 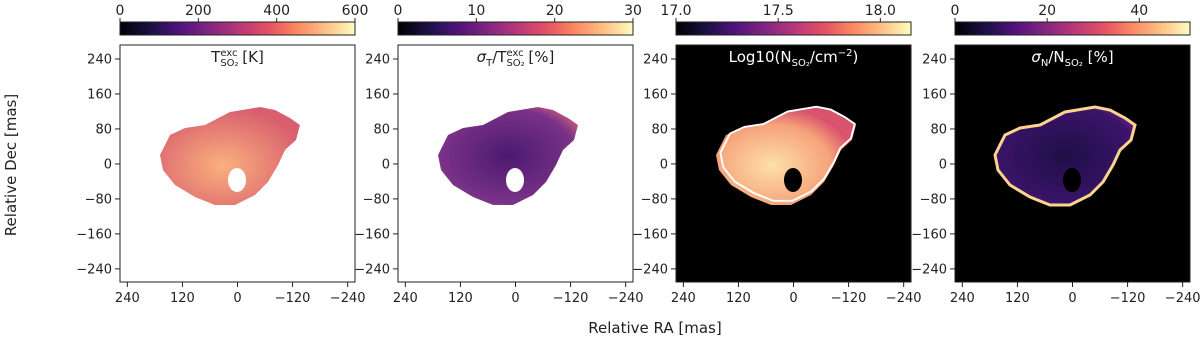 What do you see at coordinates (1056, 57) in the screenshot?
I see `title-part: /N` at bounding box center [1056, 57].